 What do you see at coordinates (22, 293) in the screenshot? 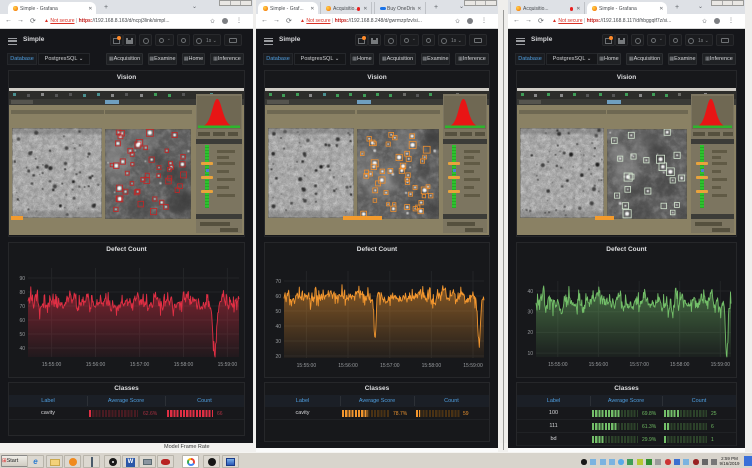
I see `svg-text: 80` at bounding box center [22, 293].